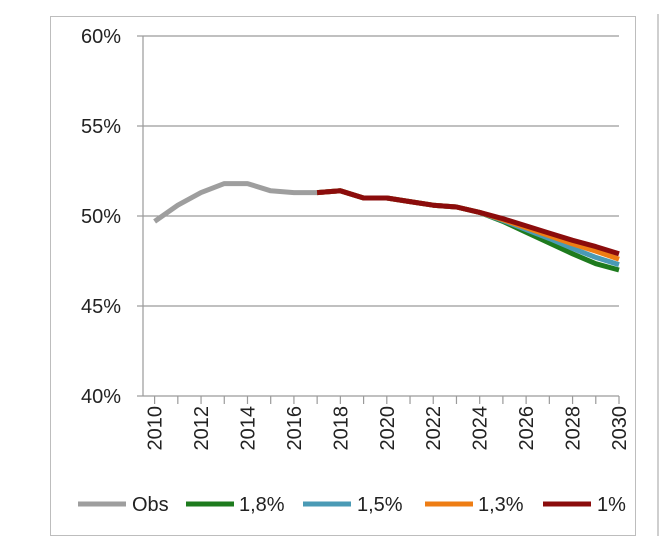  Describe the element at coordinates (527, 428) in the screenshot. I see `x-tick-label: 2026` at that location.